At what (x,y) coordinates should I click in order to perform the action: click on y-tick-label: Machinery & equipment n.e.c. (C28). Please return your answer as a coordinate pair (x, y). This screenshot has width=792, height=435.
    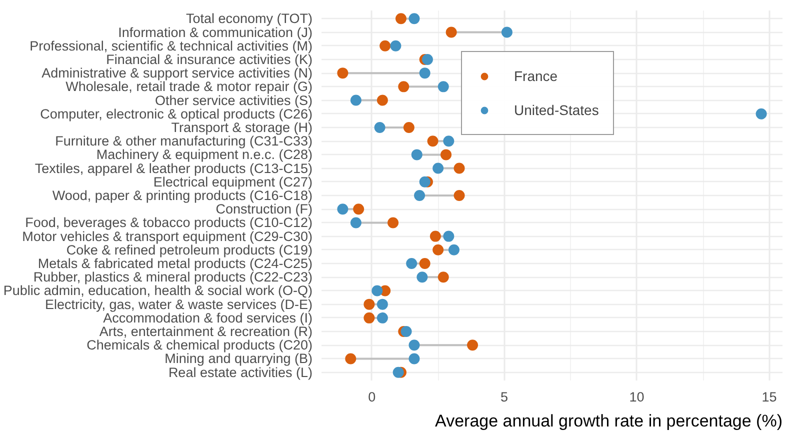
    Looking at the image, I should click on (204, 154).